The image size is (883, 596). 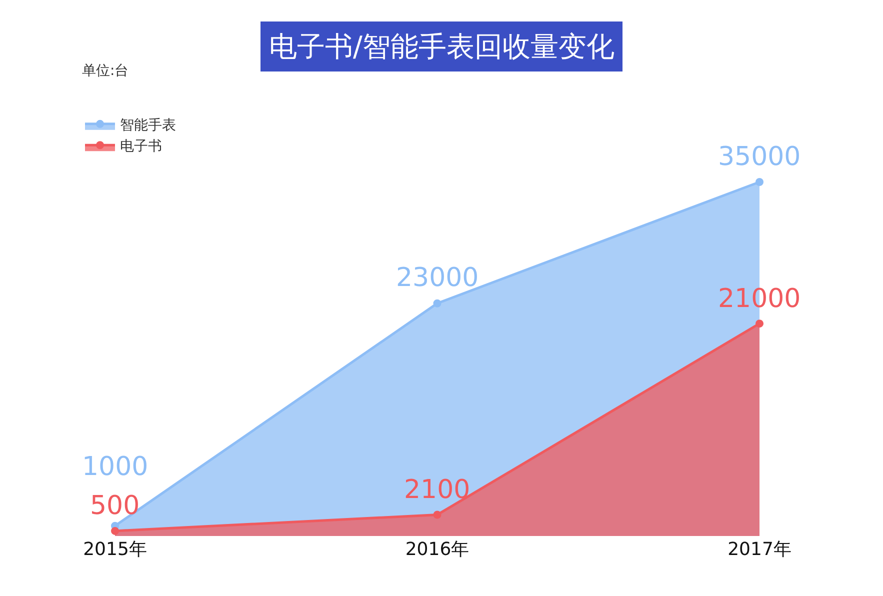 What do you see at coordinates (441, 46) in the screenshot?
I see `chart-title: 电子书/智能手表回收量变化` at bounding box center [441, 46].